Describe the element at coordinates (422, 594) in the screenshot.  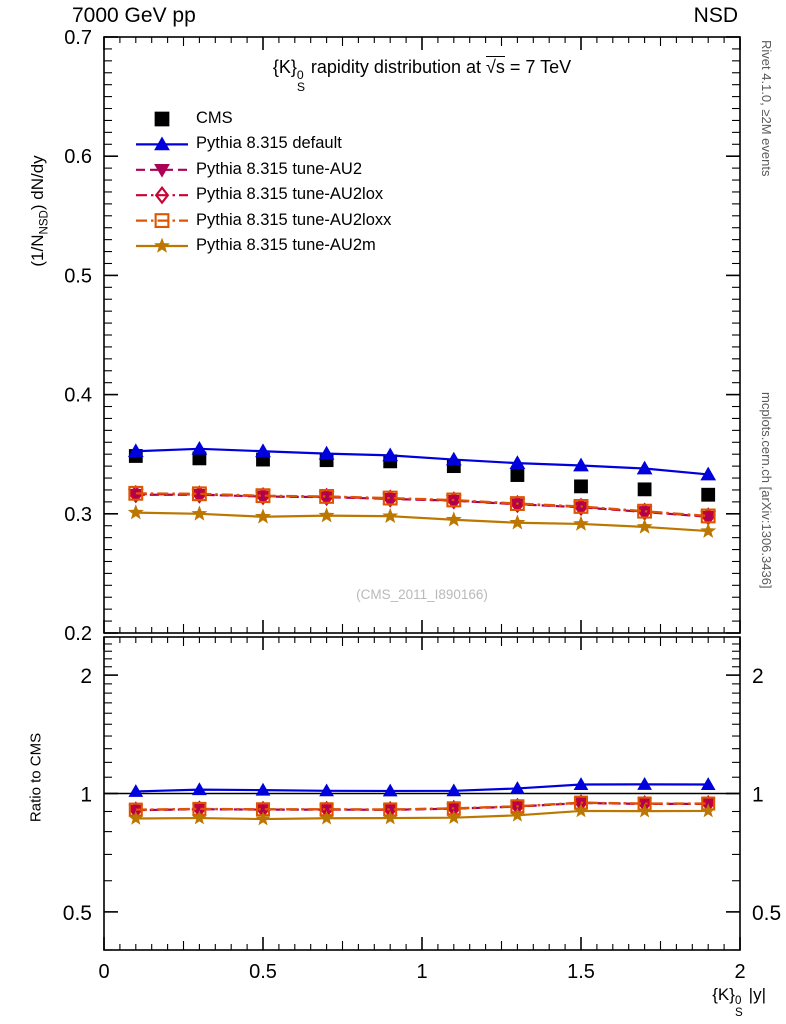
I see `analysis-id-watermark: (CMS_2011_I890166)` at that location.